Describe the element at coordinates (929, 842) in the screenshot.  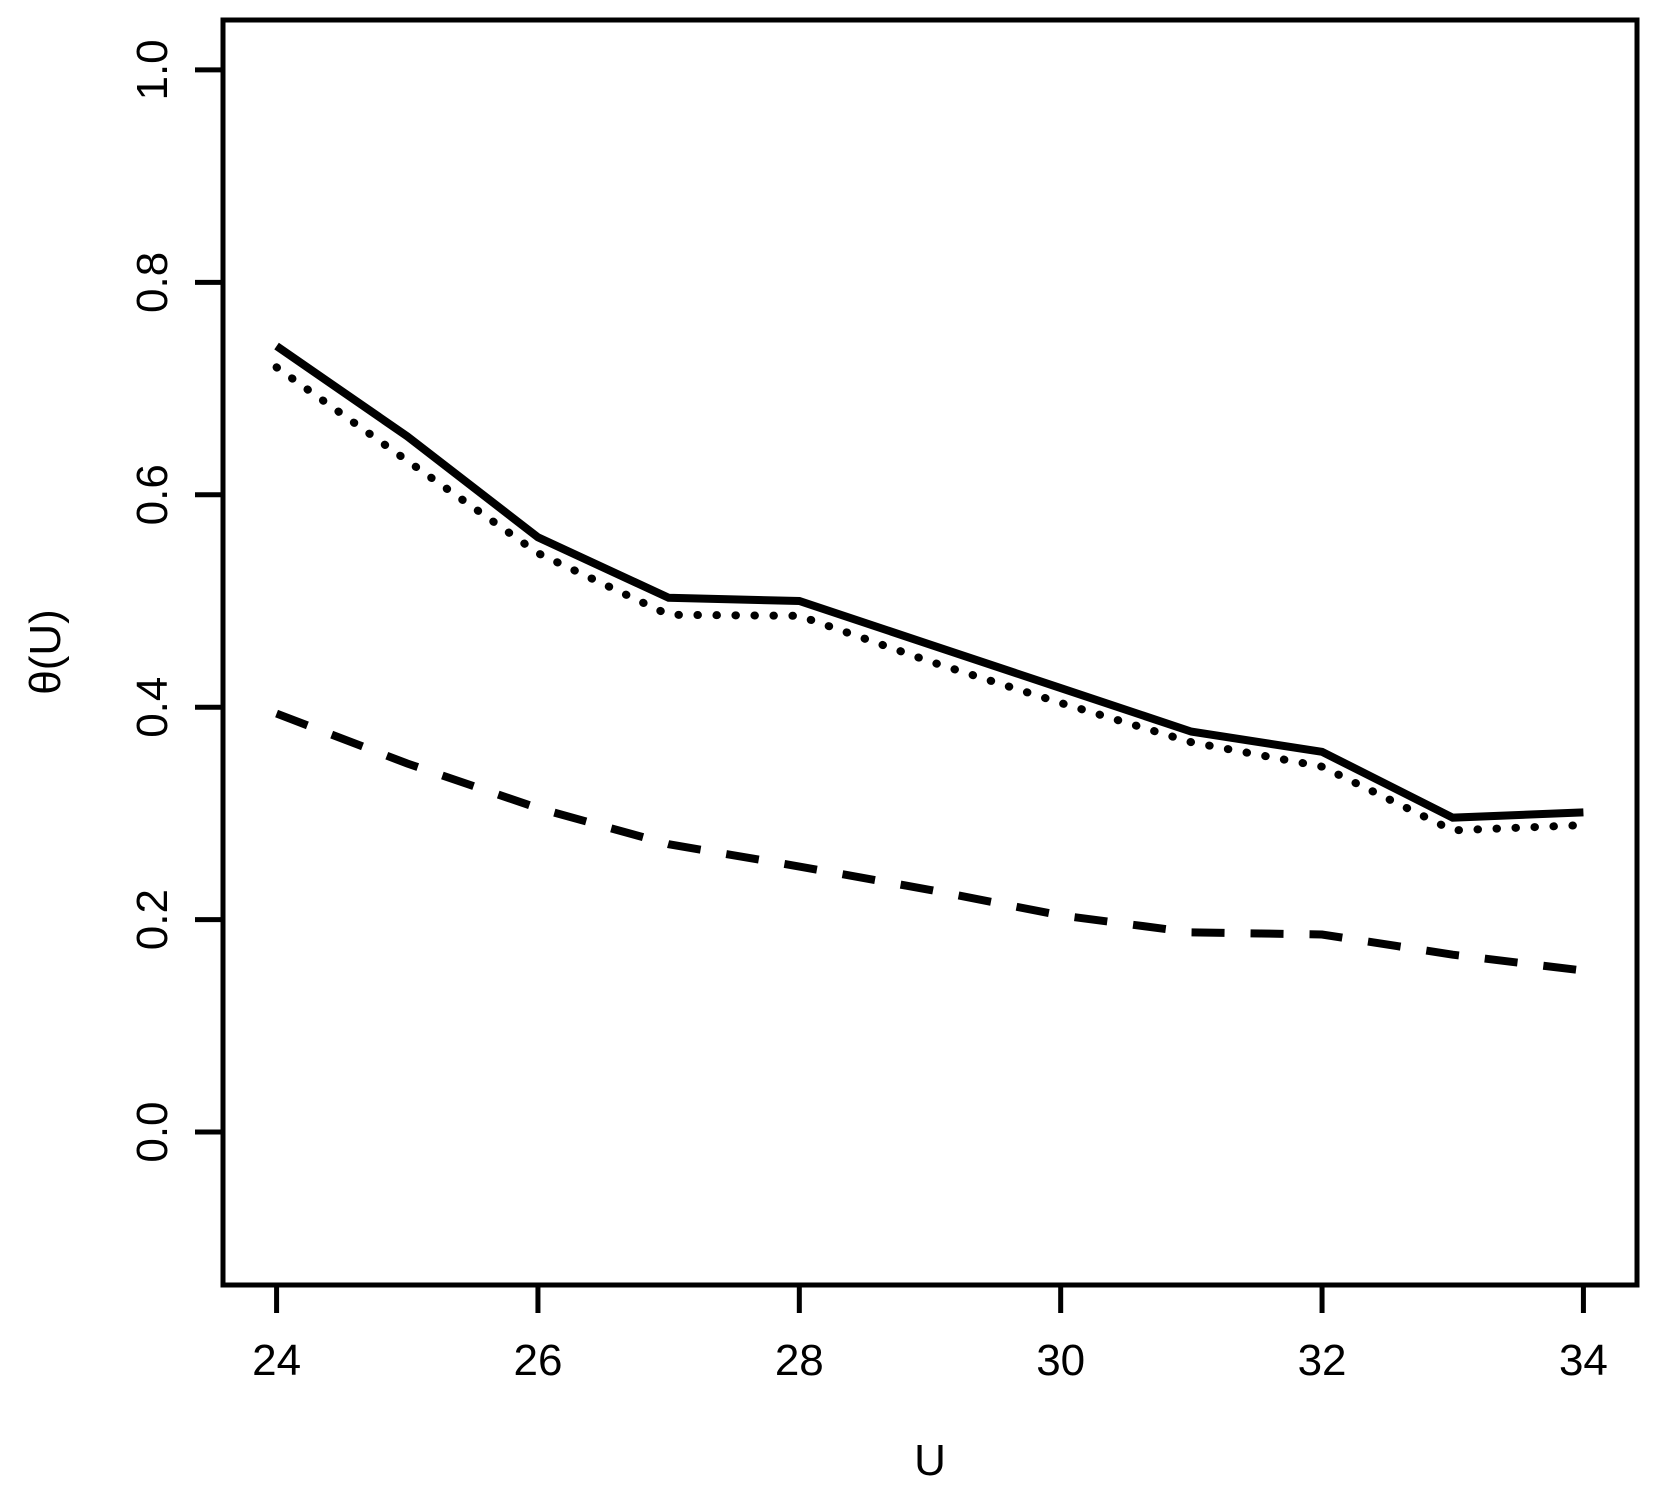
I see `dashed-line` at that location.